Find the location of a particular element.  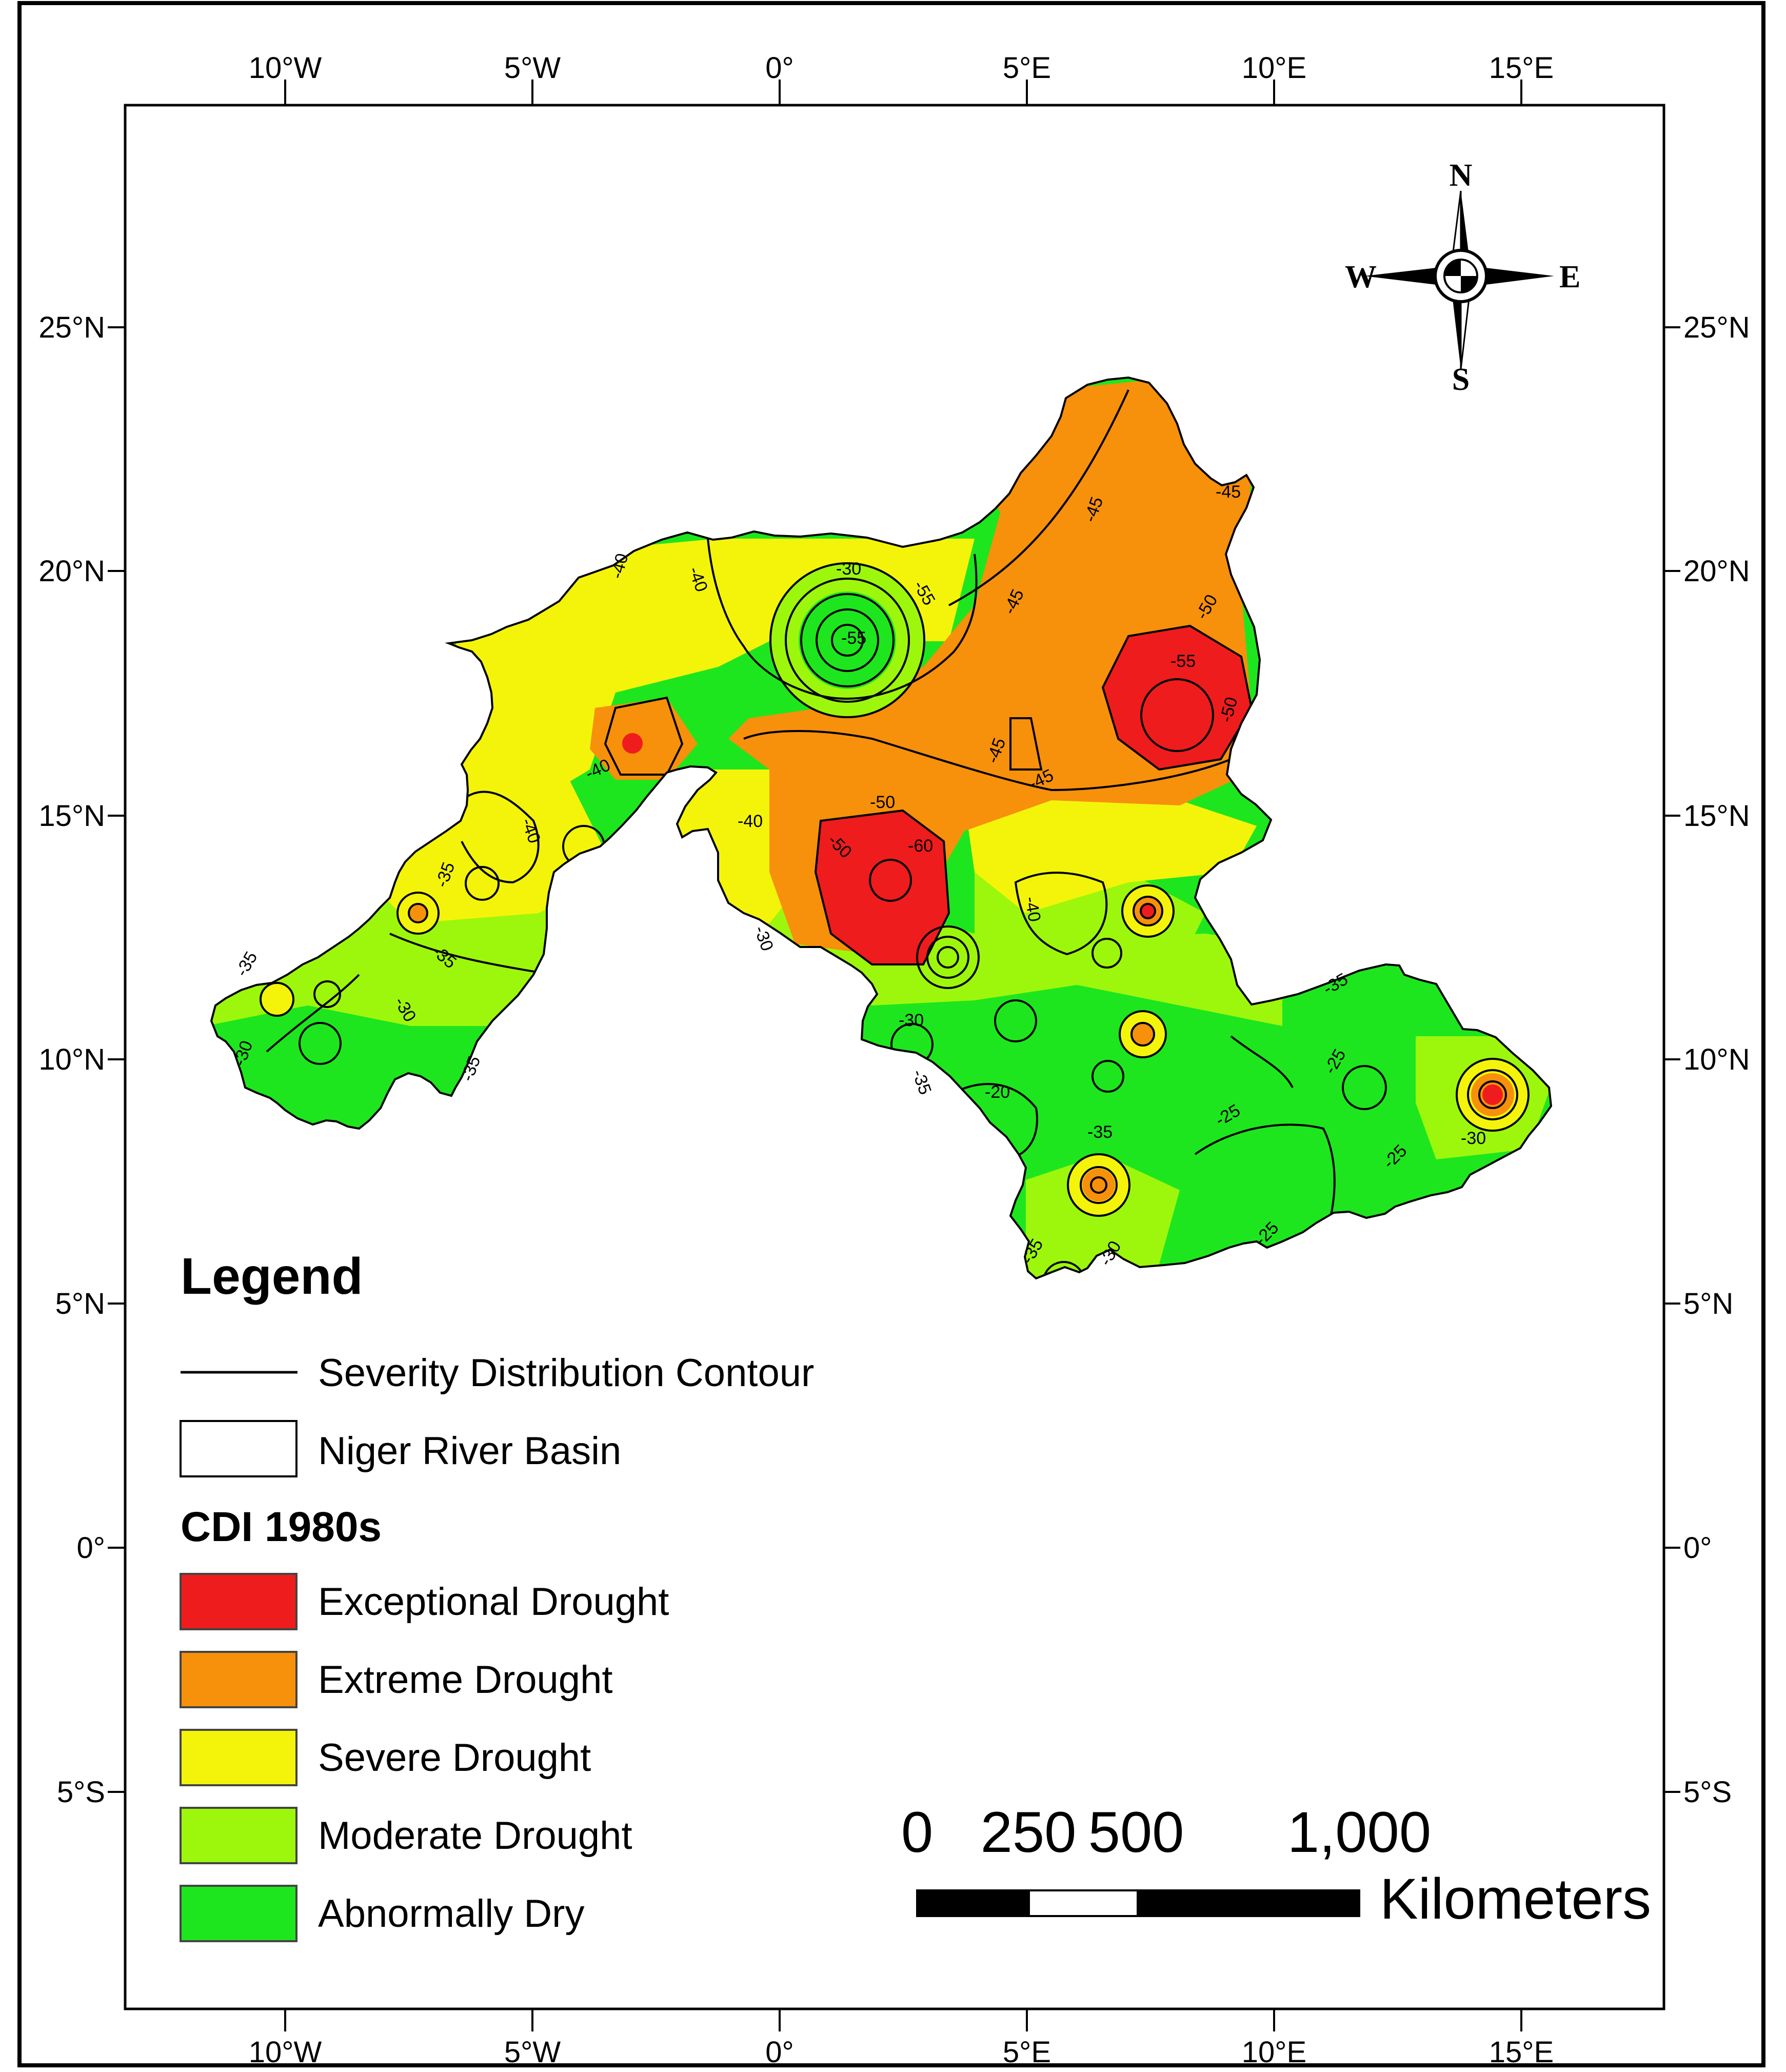

legend-title: Legend is located at coordinates (272, 1276).